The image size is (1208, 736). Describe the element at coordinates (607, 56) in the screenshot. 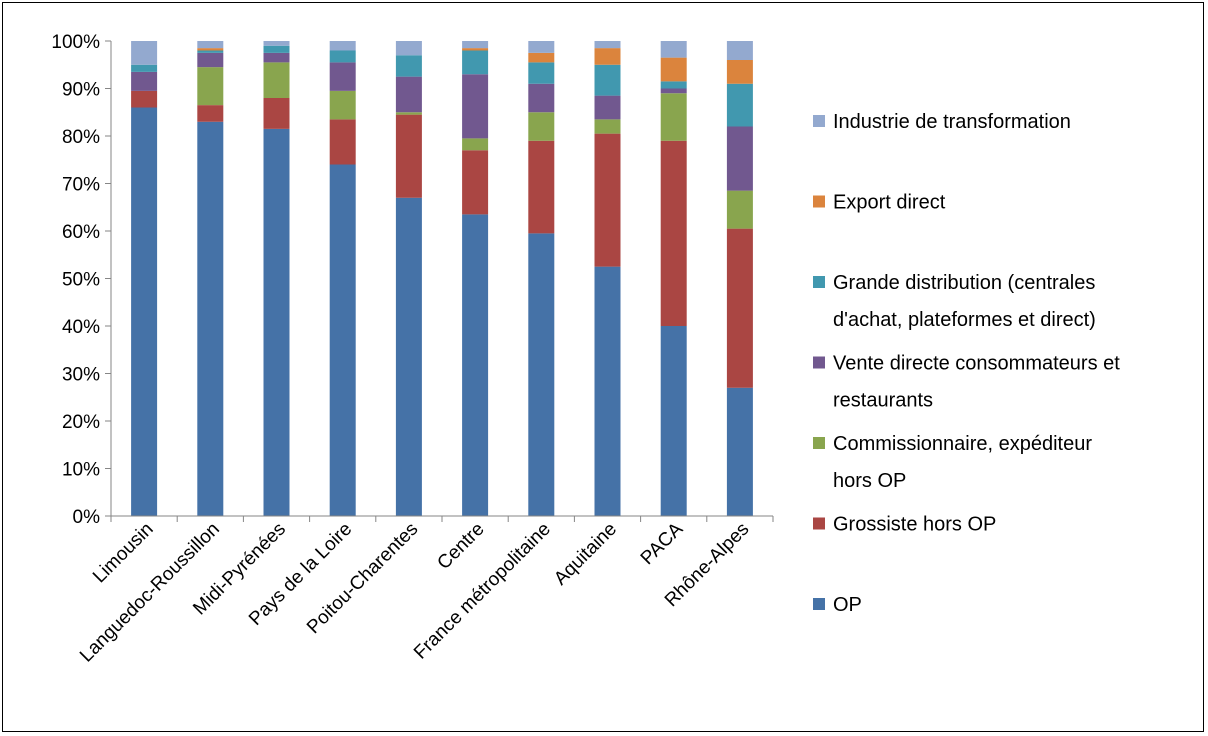

I see `bar-aquitaine-export-direct` at that location.